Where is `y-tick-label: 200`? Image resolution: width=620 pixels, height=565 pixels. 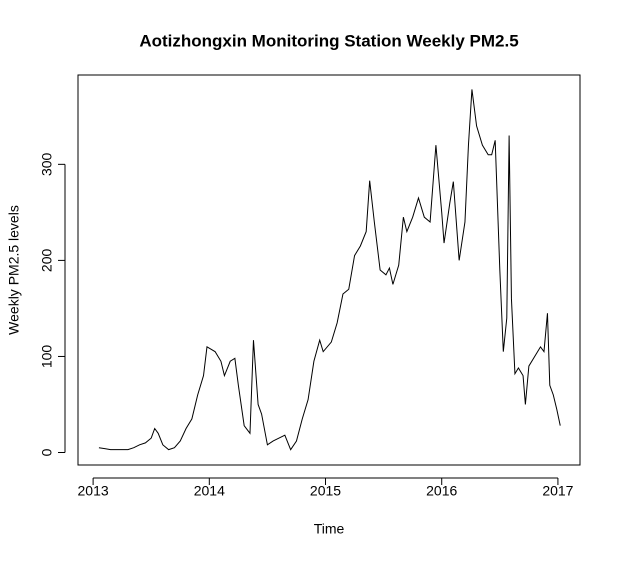
y-tick-label: 200 is located at coordinates (47, 261).